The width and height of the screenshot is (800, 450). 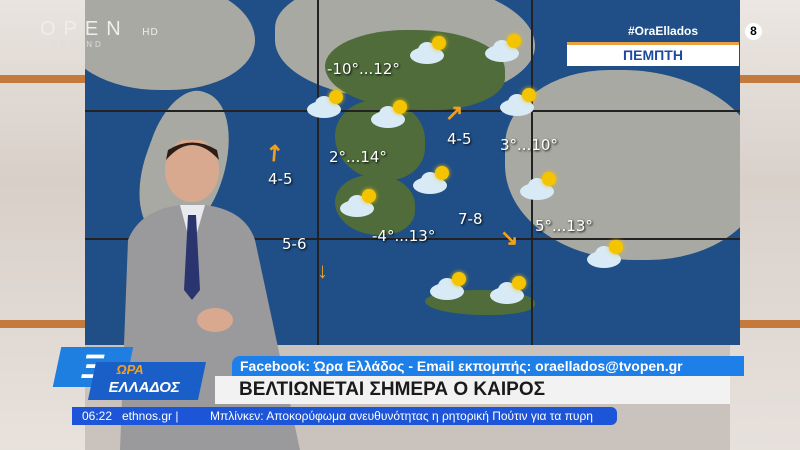 What do you see at coordinates (529, 145) in the screenshot?
I see `temperature-label: 3°...10°` at bounding box center [529, 145].